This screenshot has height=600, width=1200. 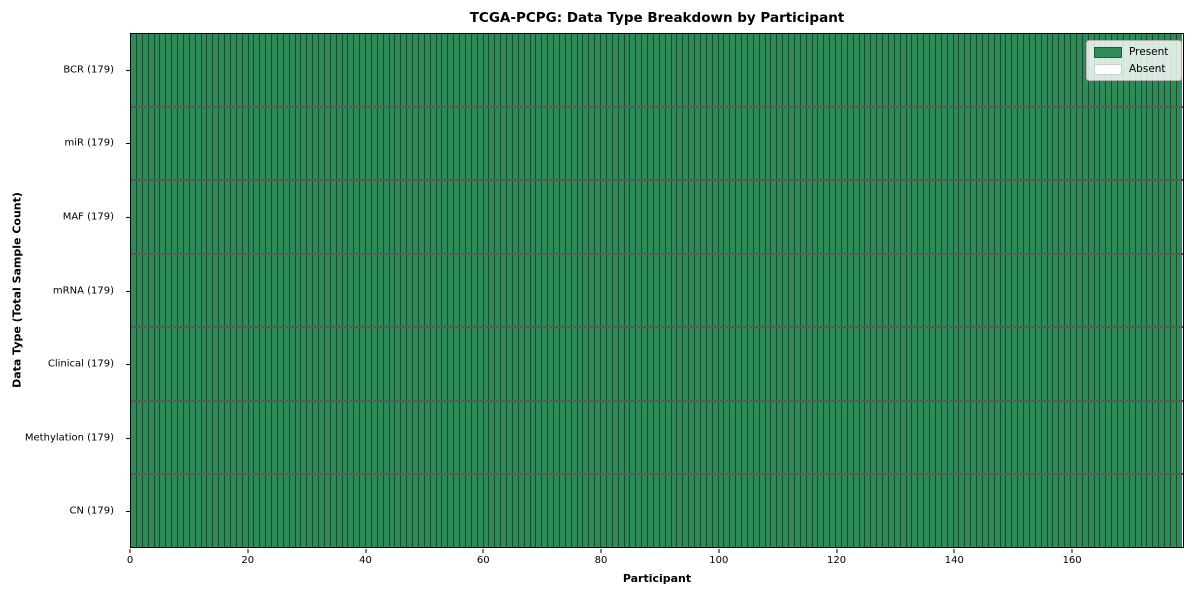 What do you see at coordinates (657, 218) in the screenshot?
I see `heatmap-row-maf` at bounding box center [657, 218].